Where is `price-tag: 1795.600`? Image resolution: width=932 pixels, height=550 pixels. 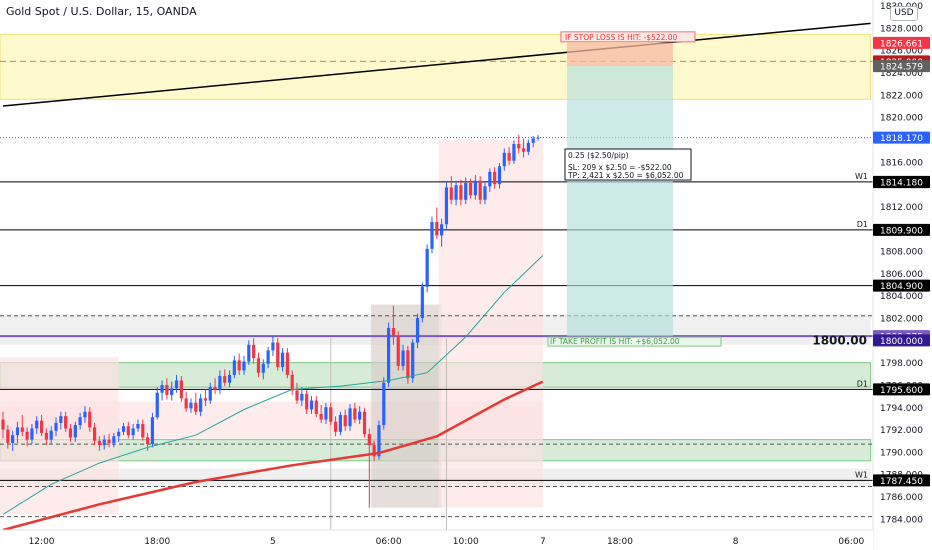
price-tag: 1795.600 is located at coordinates (901, 389).